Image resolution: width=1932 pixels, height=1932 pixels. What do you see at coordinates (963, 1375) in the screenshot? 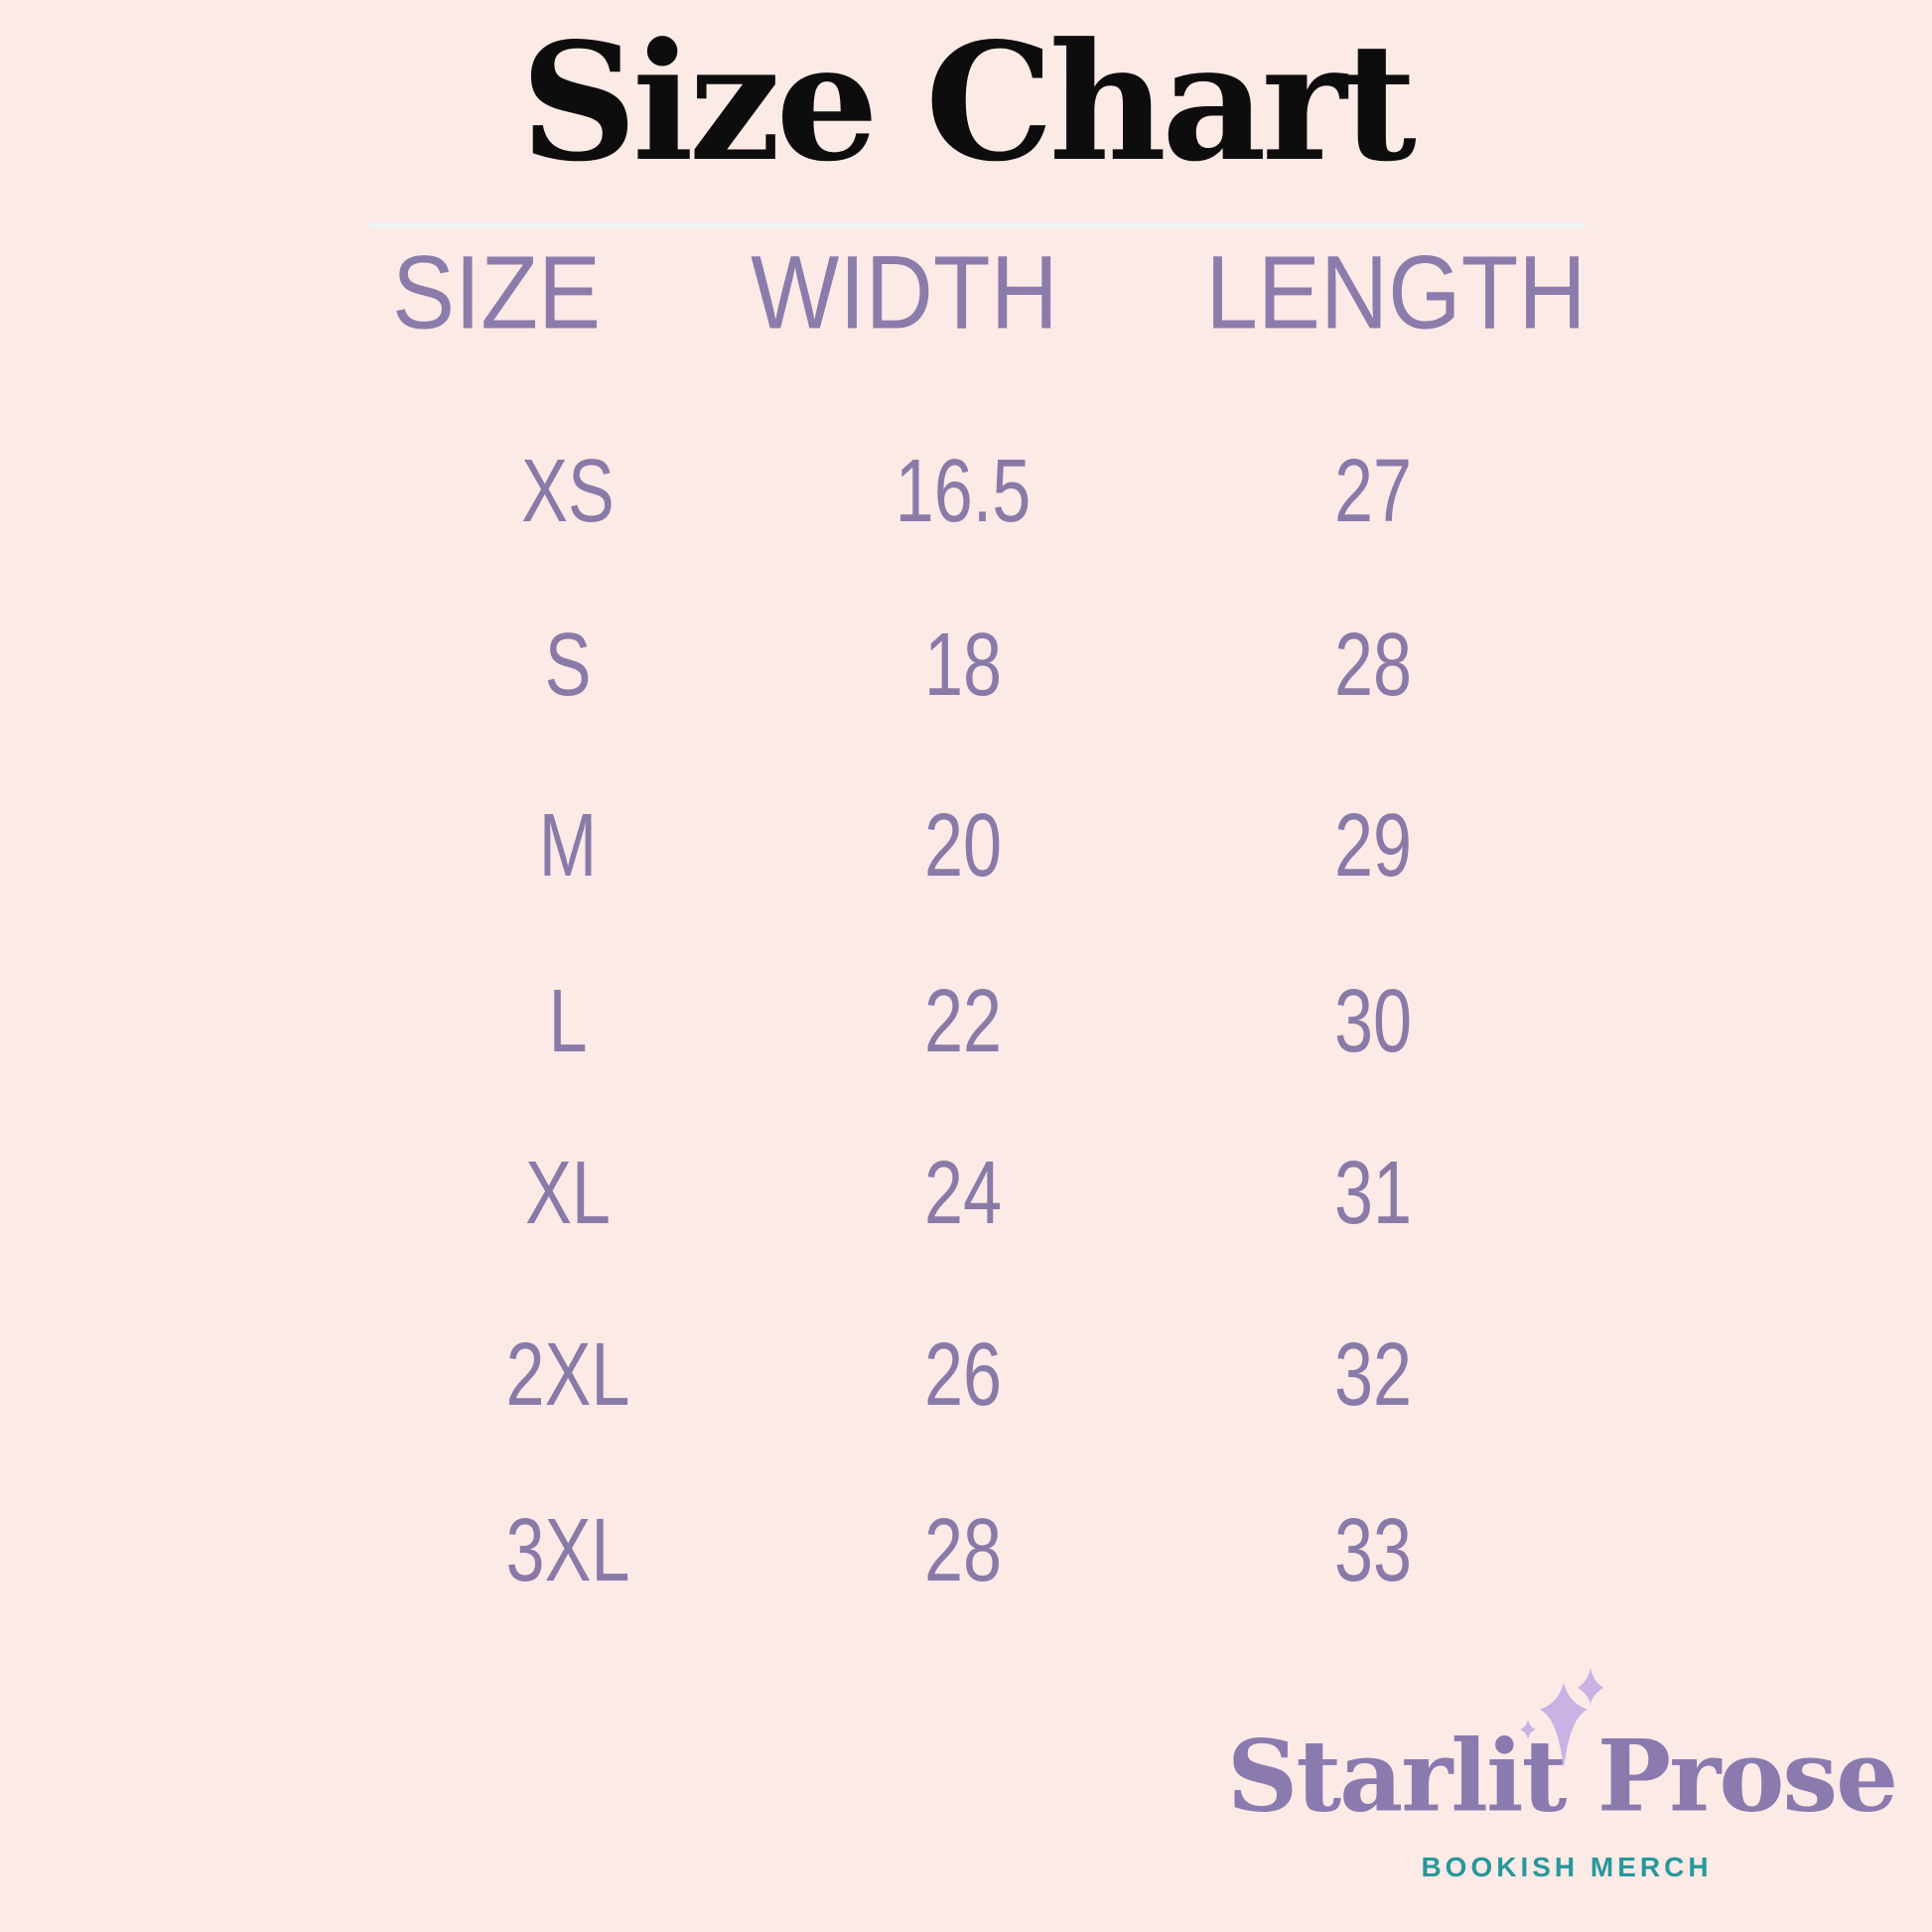
I see `cell-width: 26` at bounding box center [963, 1375].